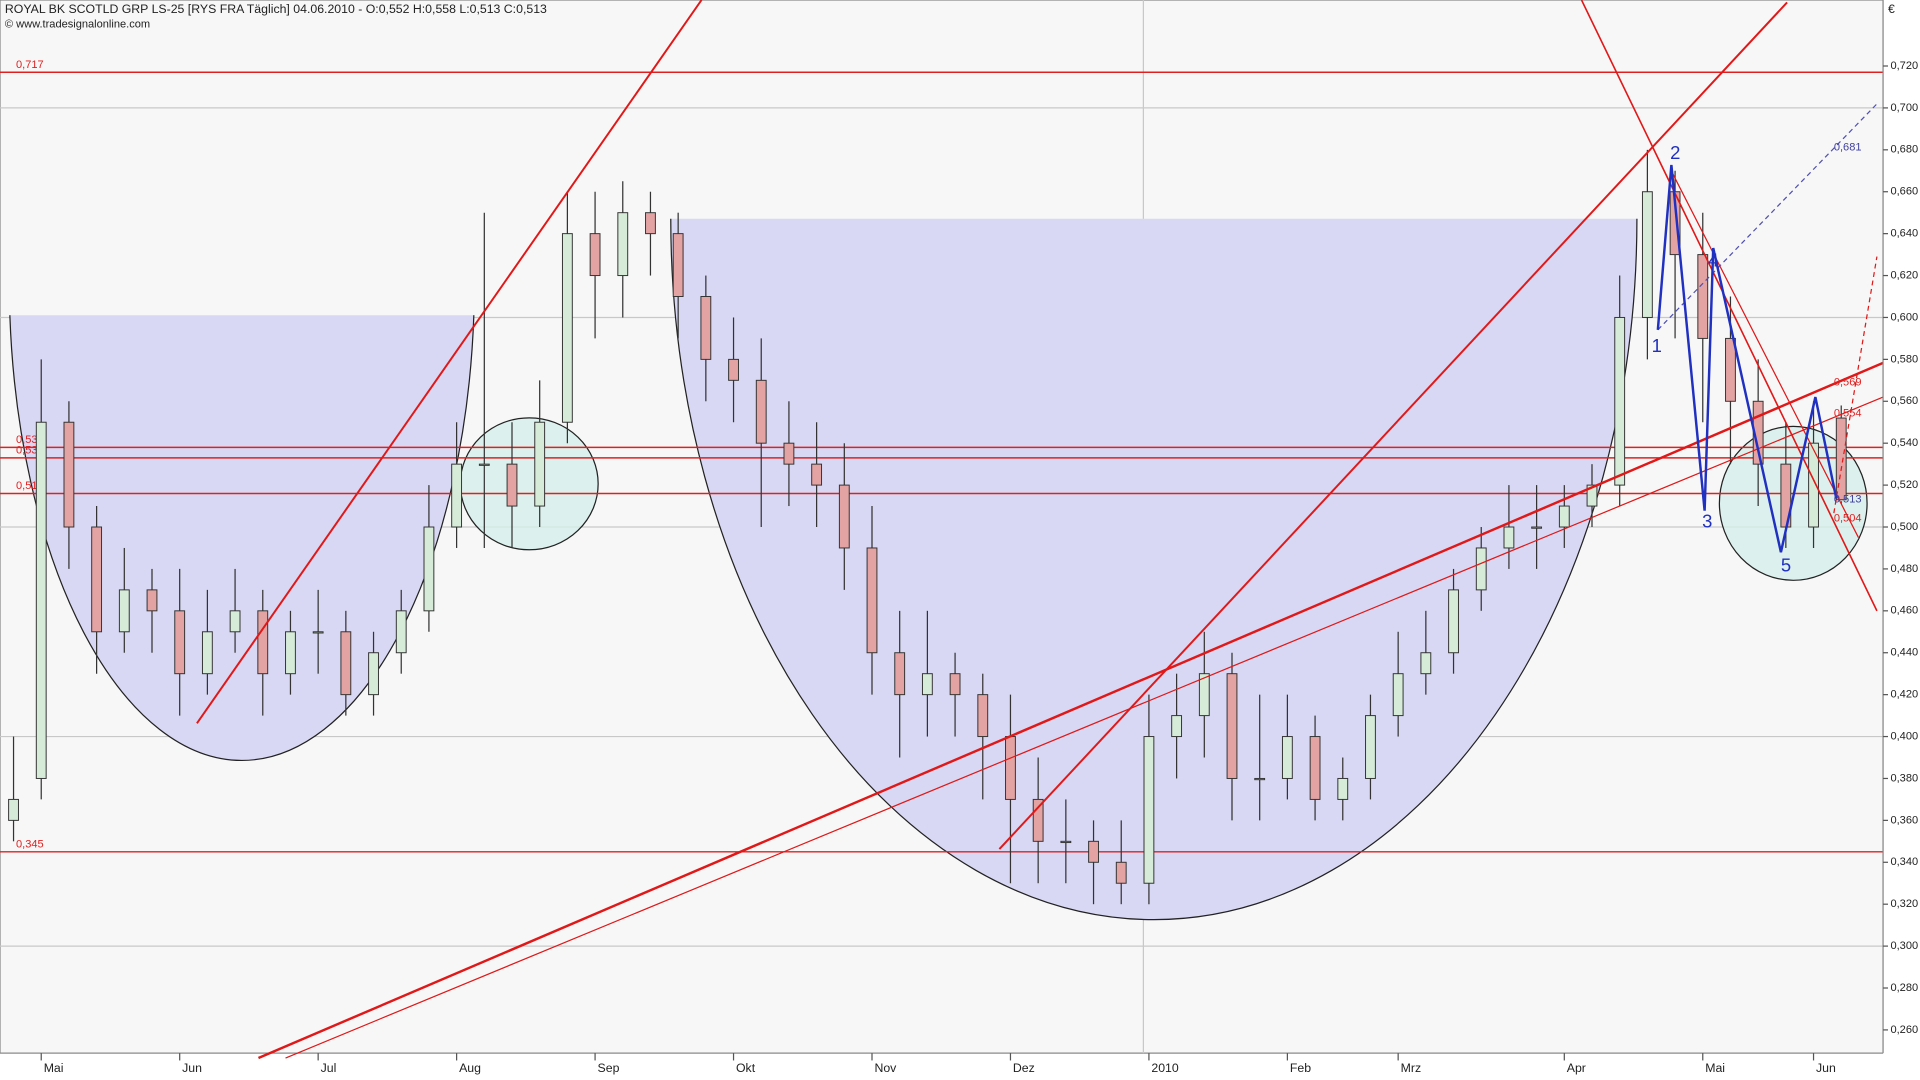 Image resolution: width=1920 pixels, height=1080 pixels. I want to click on level-label: 0,533, so click(30, 450).